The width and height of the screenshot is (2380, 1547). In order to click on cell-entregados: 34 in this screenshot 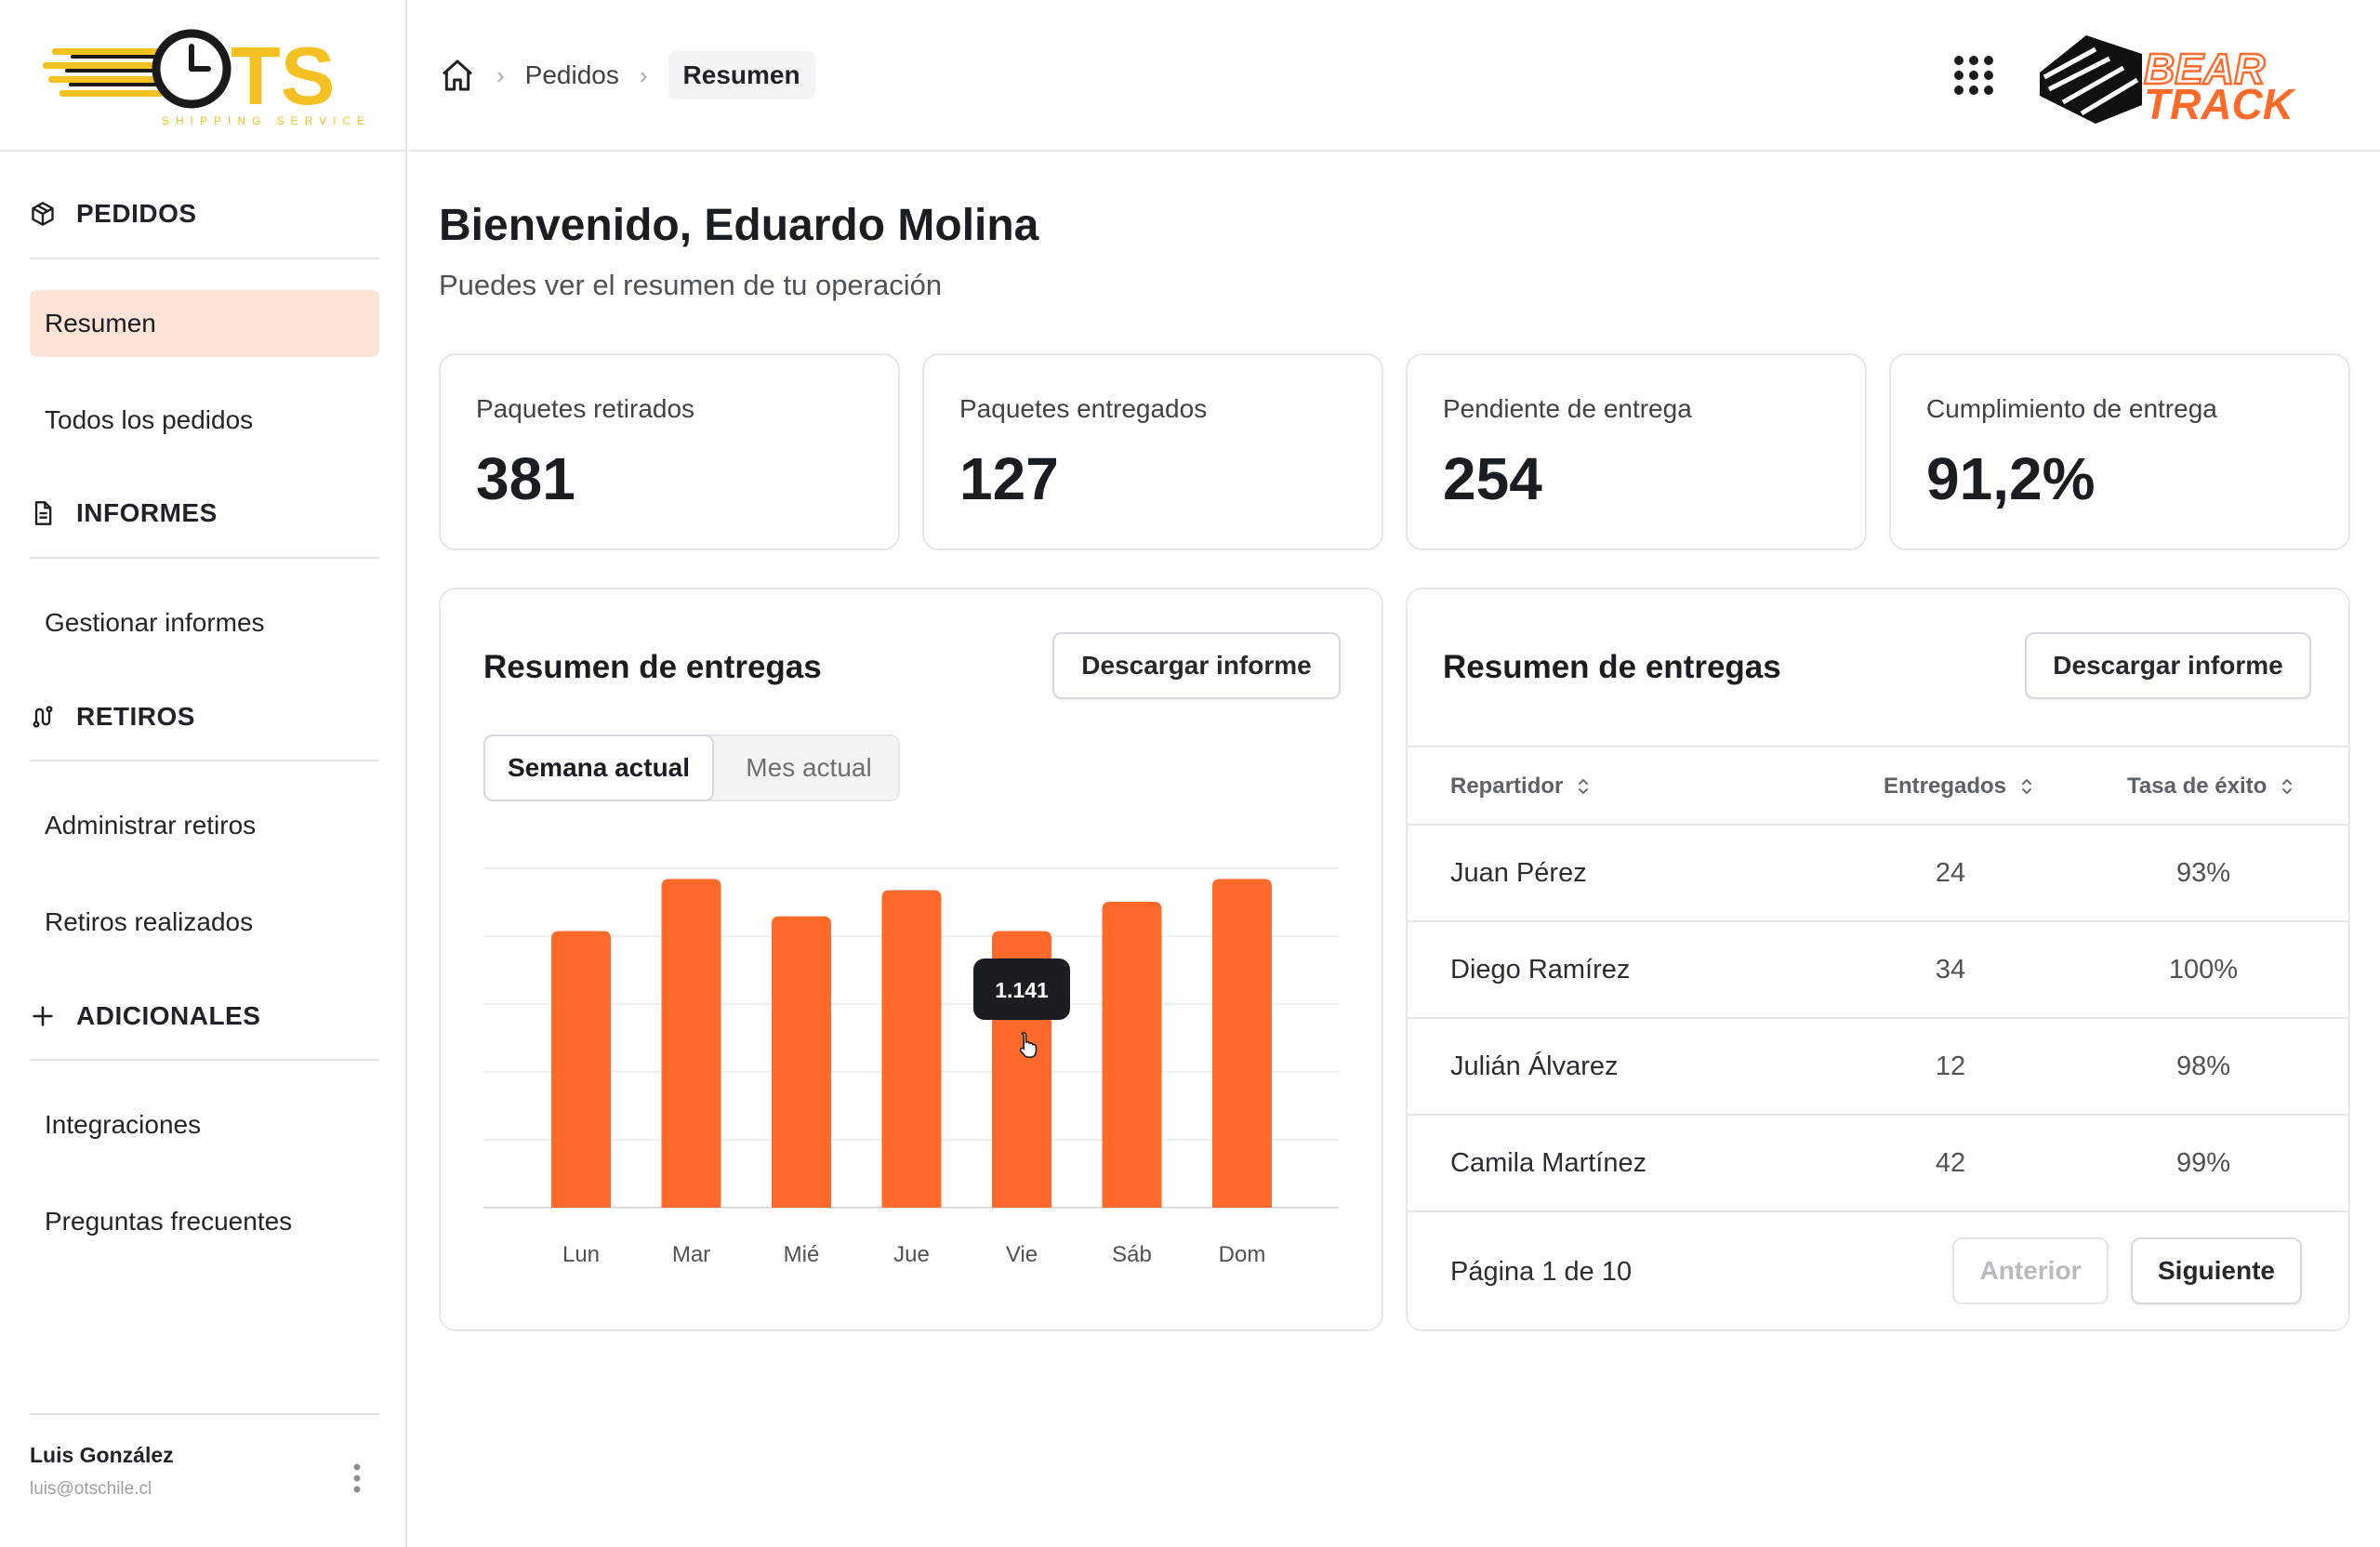, I will do `click(1950, 969)`.